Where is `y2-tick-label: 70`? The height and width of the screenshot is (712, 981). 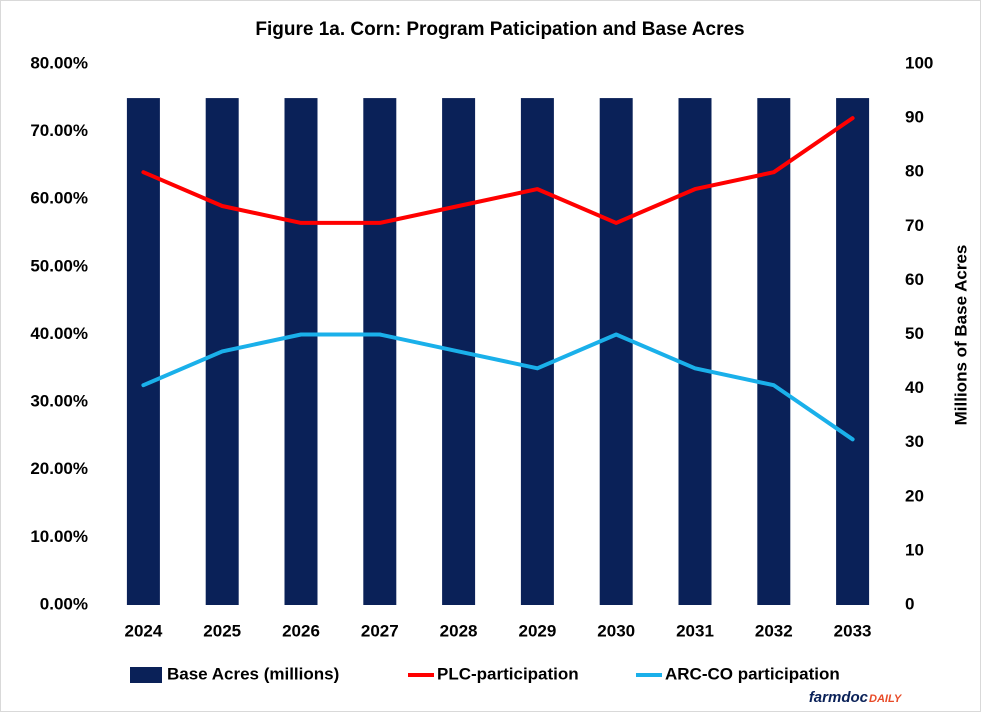
y2-tick-label: 70 is located at coordinates (914, 225).